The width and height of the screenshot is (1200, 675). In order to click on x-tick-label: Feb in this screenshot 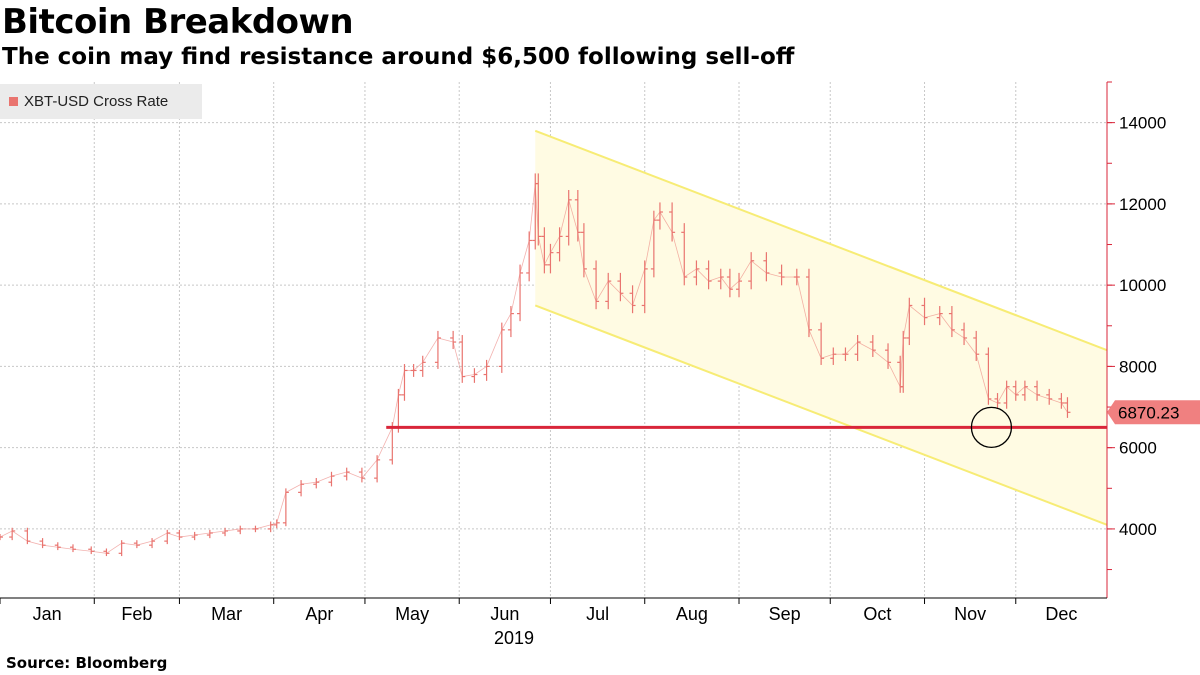, I will do `click(136, 614)`.